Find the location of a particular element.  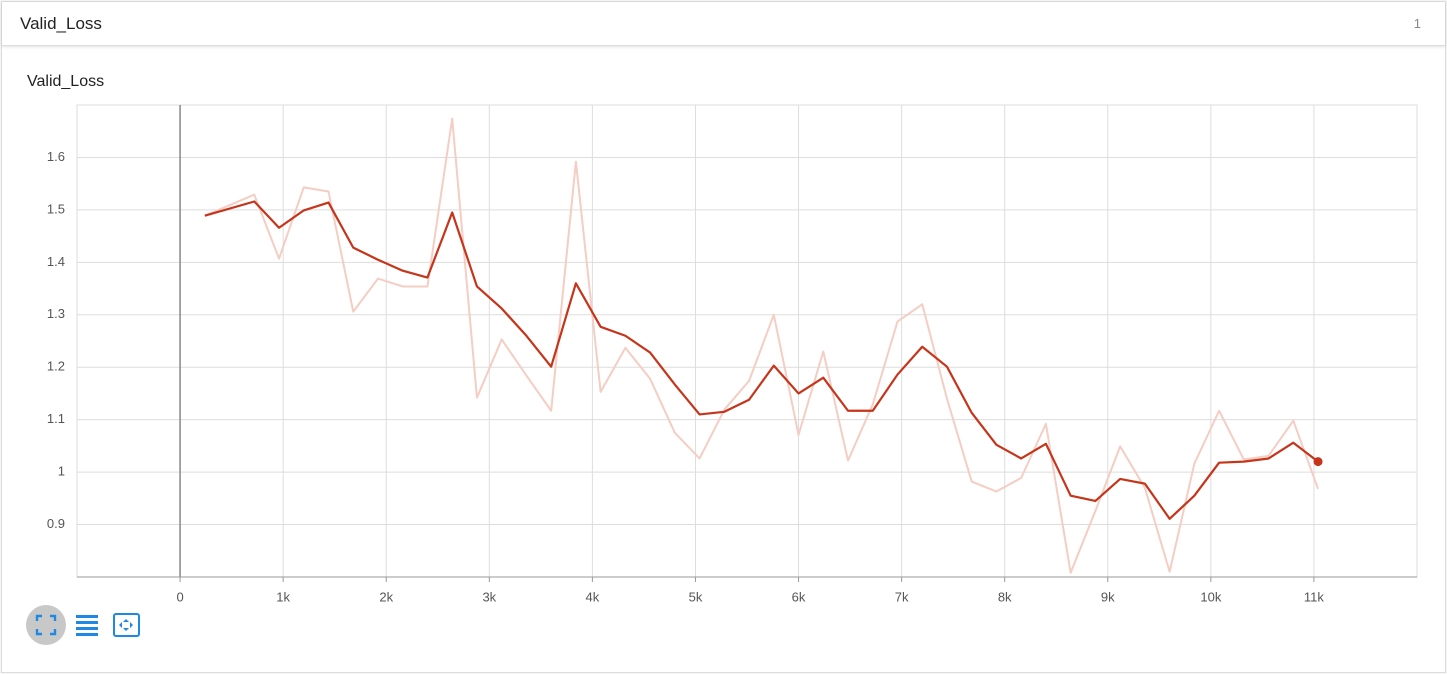

run-count: 1 is located at coordinates (1417, 23).